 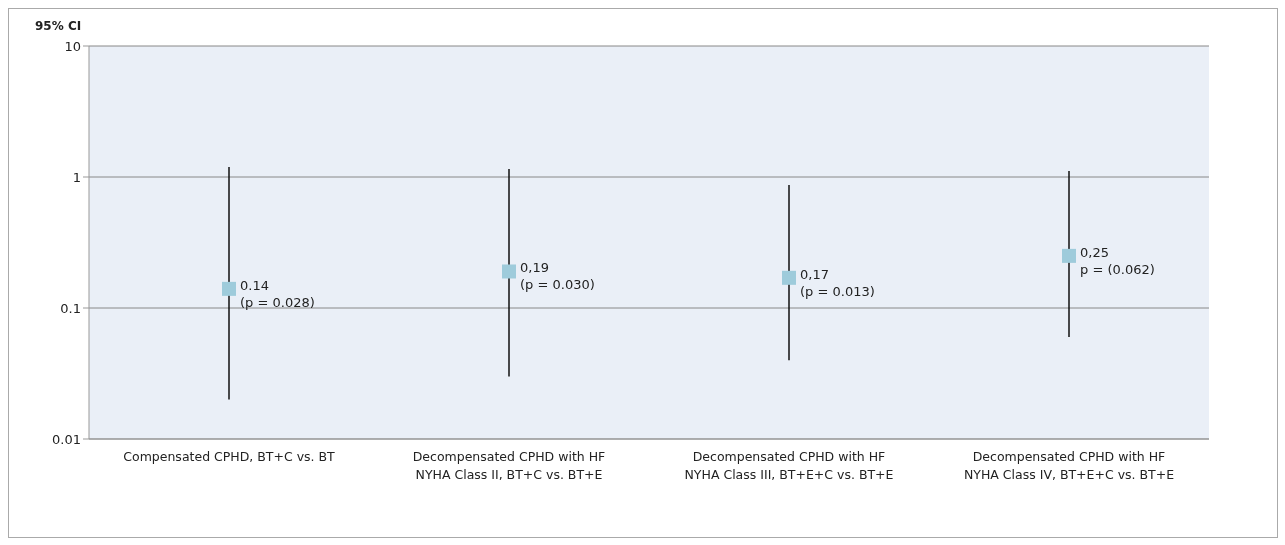 What do you see at coordinates (70, 308) in the screenshot?
I see `y-tick-label: 0.1` at bounding box center [70, 308].